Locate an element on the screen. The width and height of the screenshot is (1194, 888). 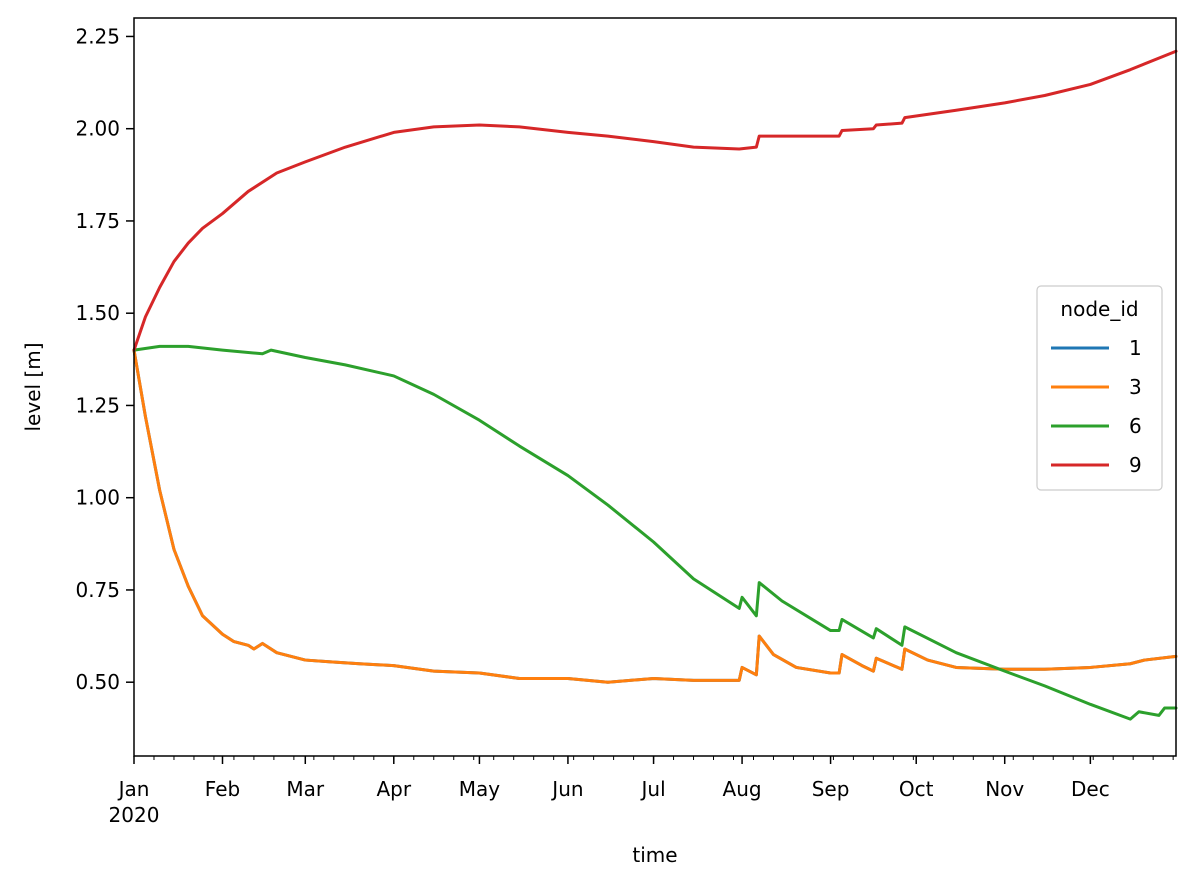
x-tick-label: Aug is located at coordinates (742, 789).